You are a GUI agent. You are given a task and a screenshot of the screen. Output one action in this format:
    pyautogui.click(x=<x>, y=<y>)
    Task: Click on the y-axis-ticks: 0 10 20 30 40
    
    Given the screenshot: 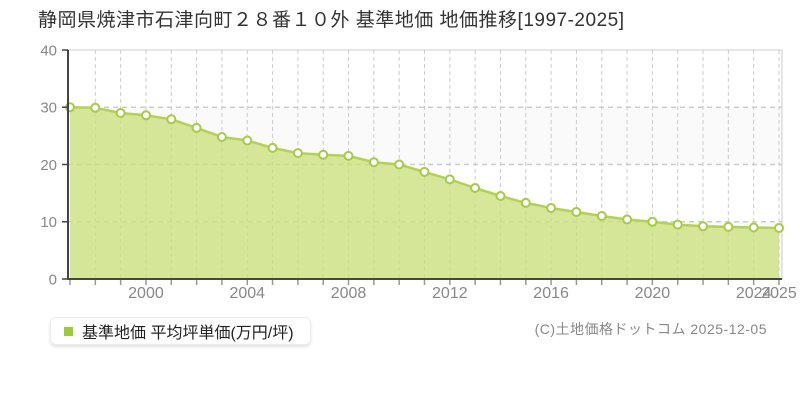 What is the action you would take?
    pyautogui.click(x=54, y=165)
    